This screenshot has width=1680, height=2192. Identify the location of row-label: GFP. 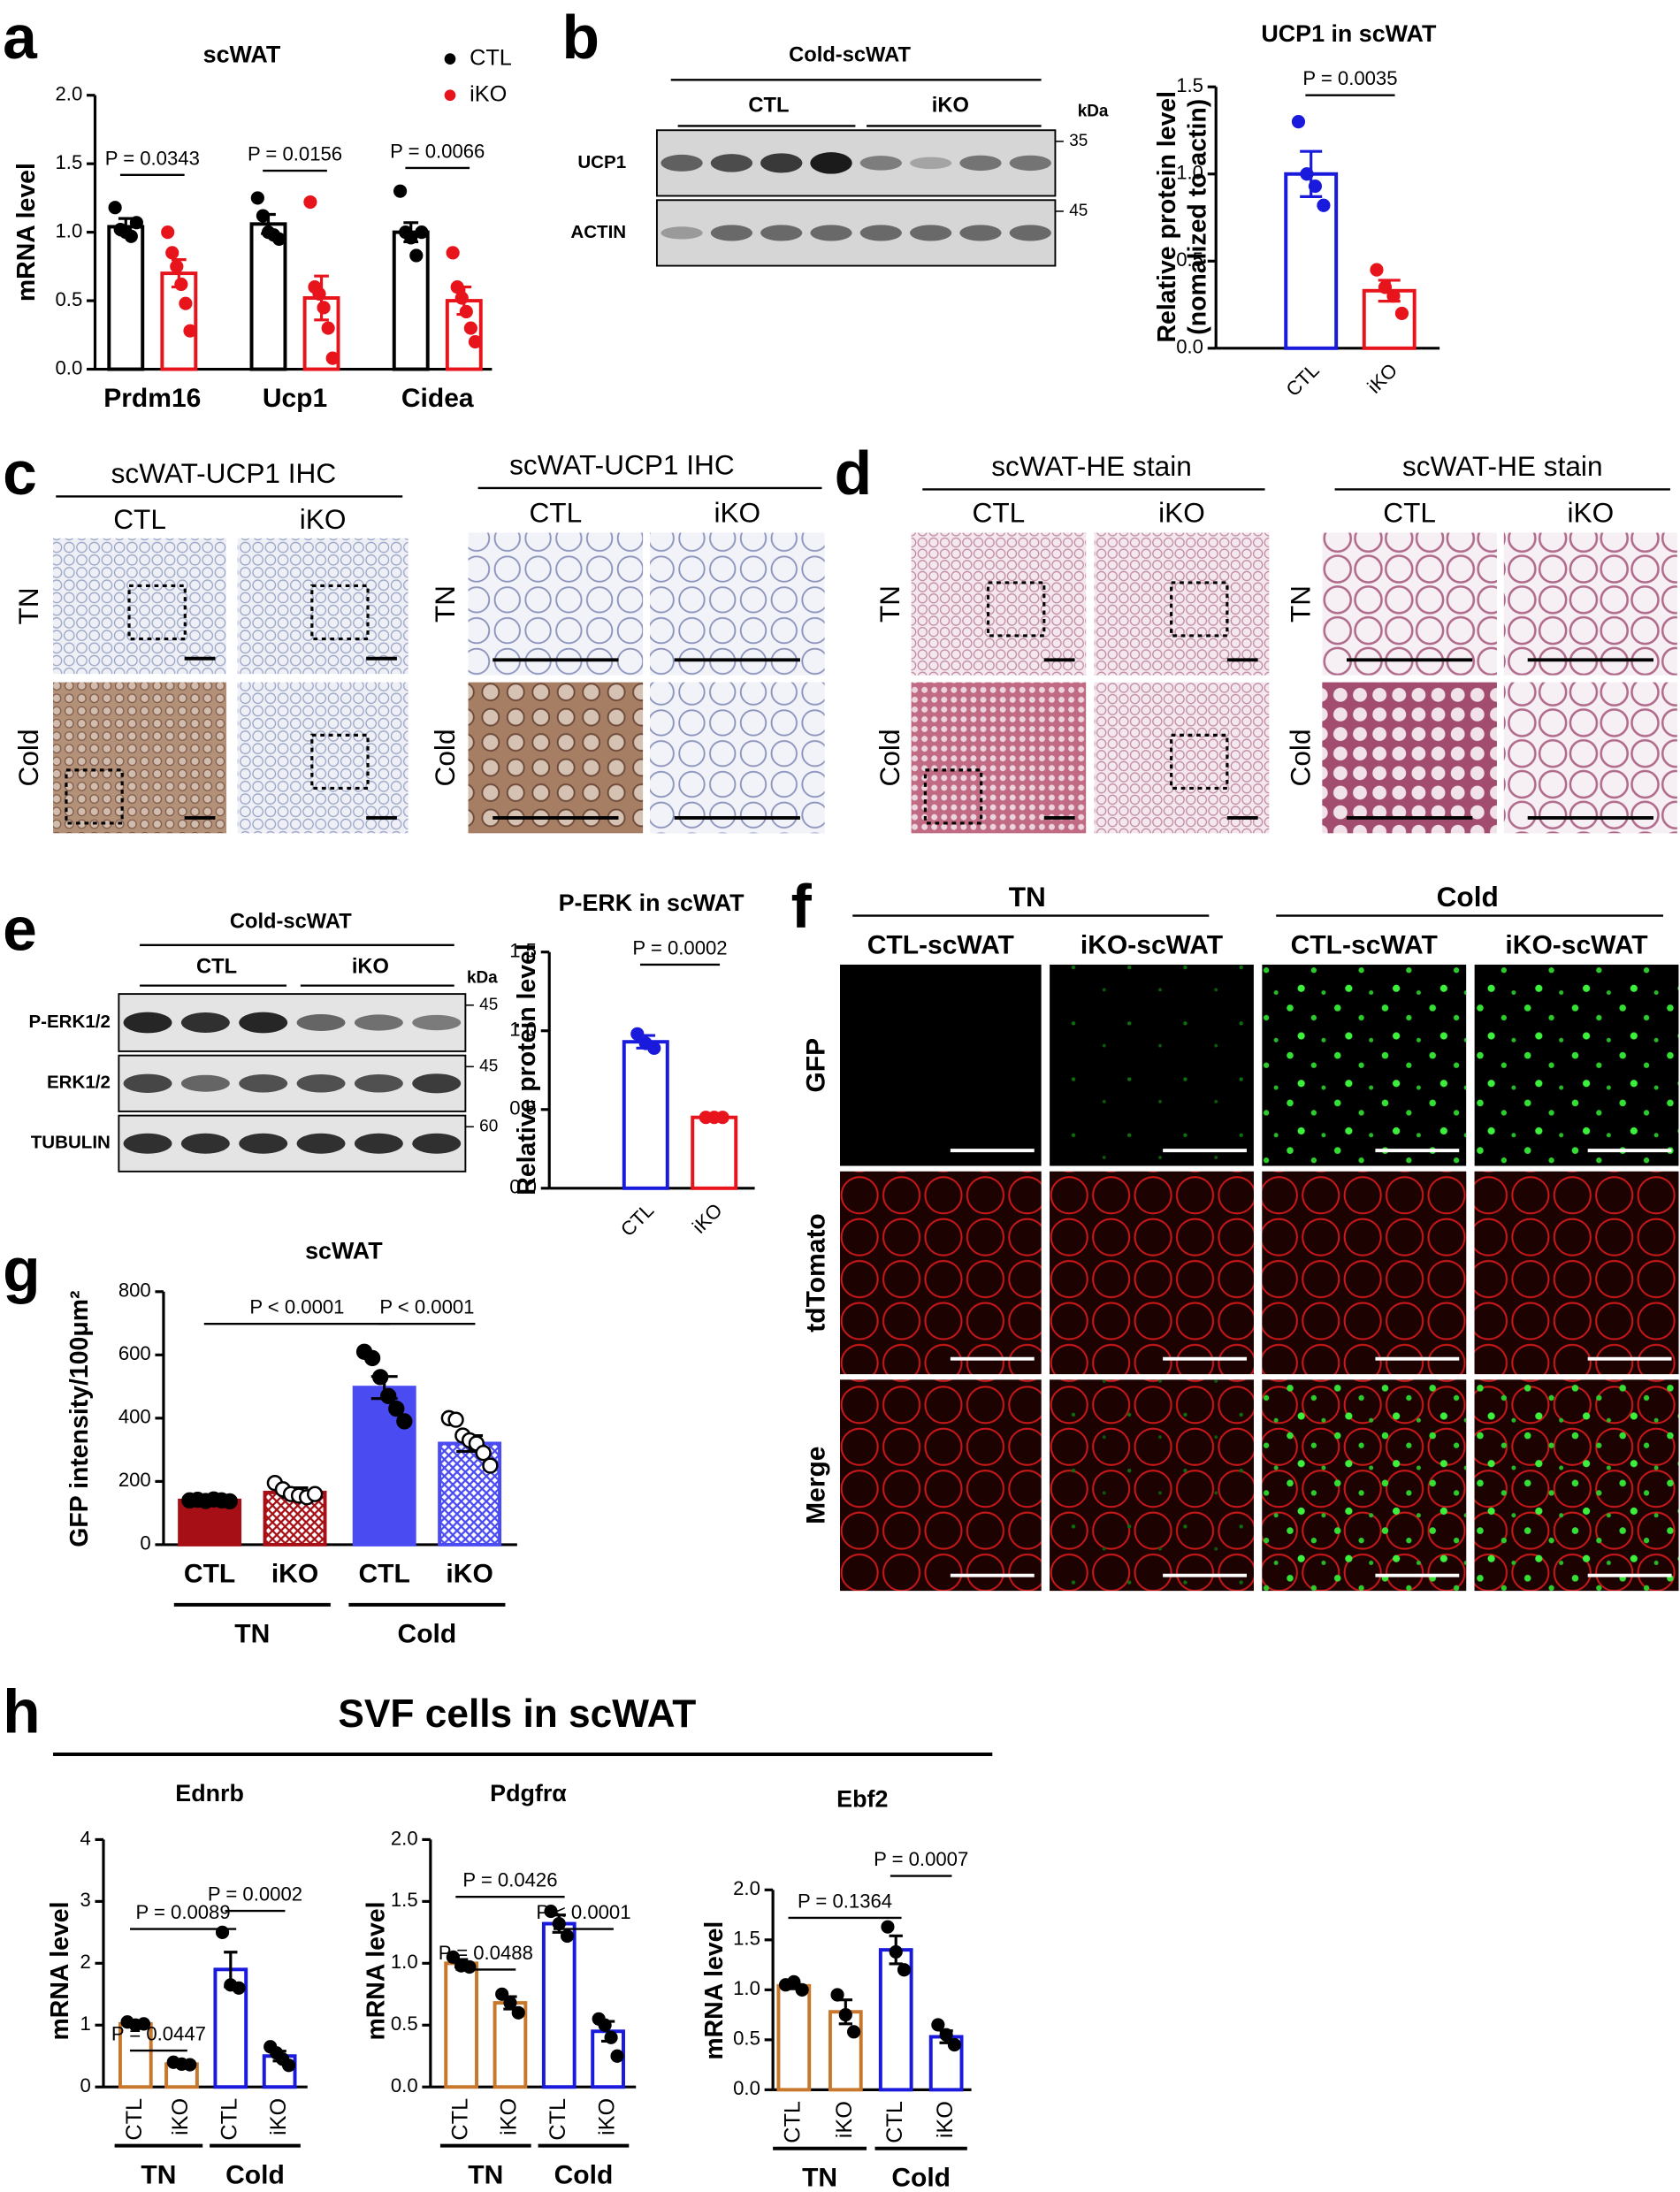
(816, 1065).